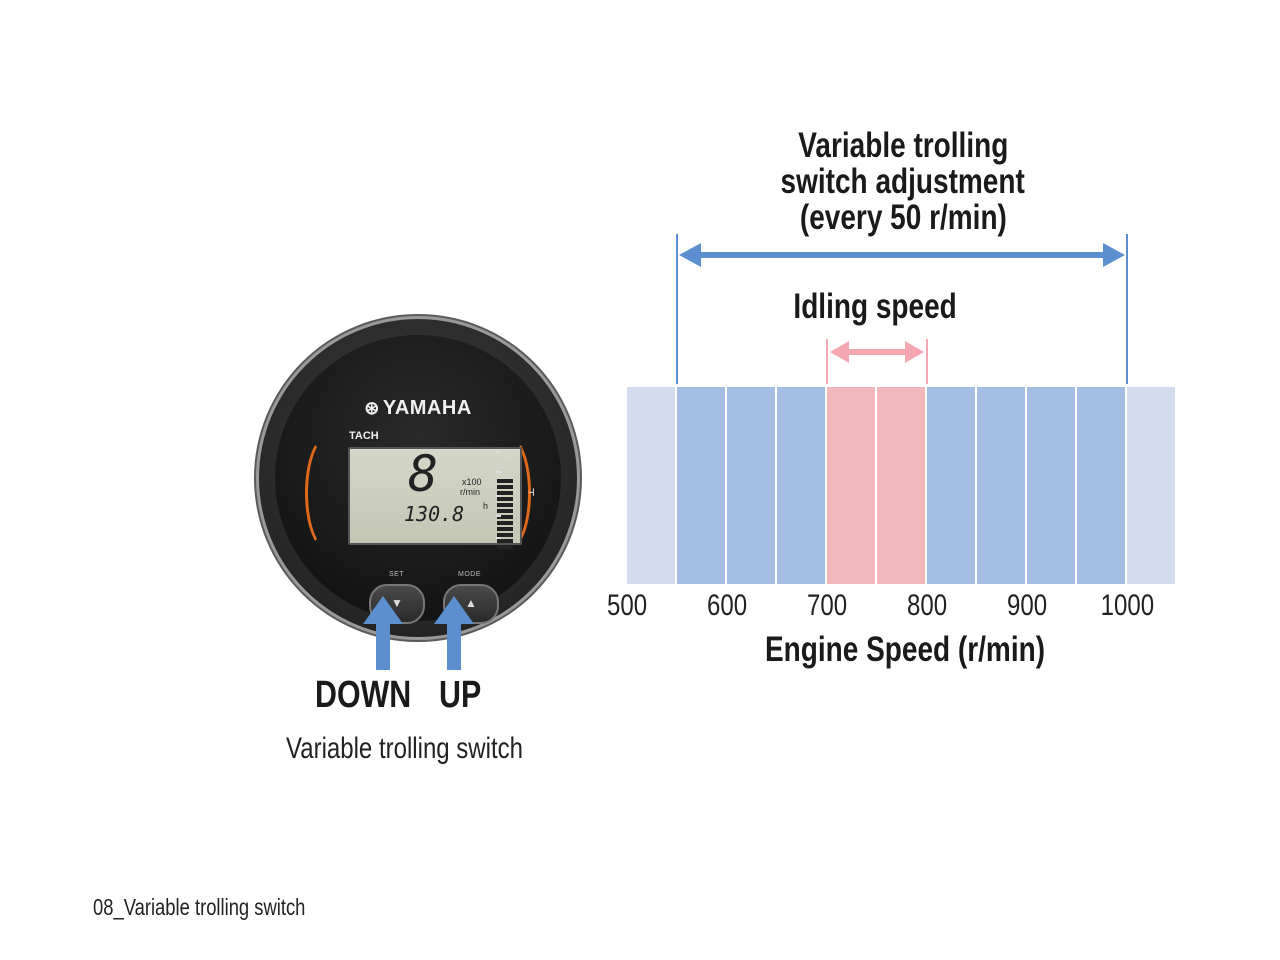  I want to click on down-label: DOWN, so click(363, 695).